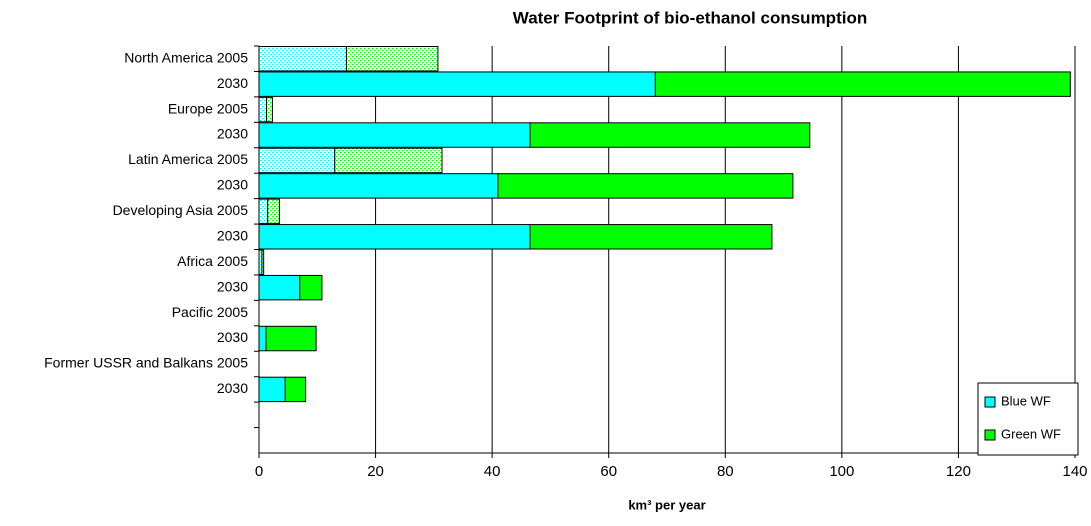 This screenshot has height=526, width=1091. What do you see at coordinates (259, 471) in the screenshot?
I see `x-tick-label: 0` at bounding box center [259, 471].